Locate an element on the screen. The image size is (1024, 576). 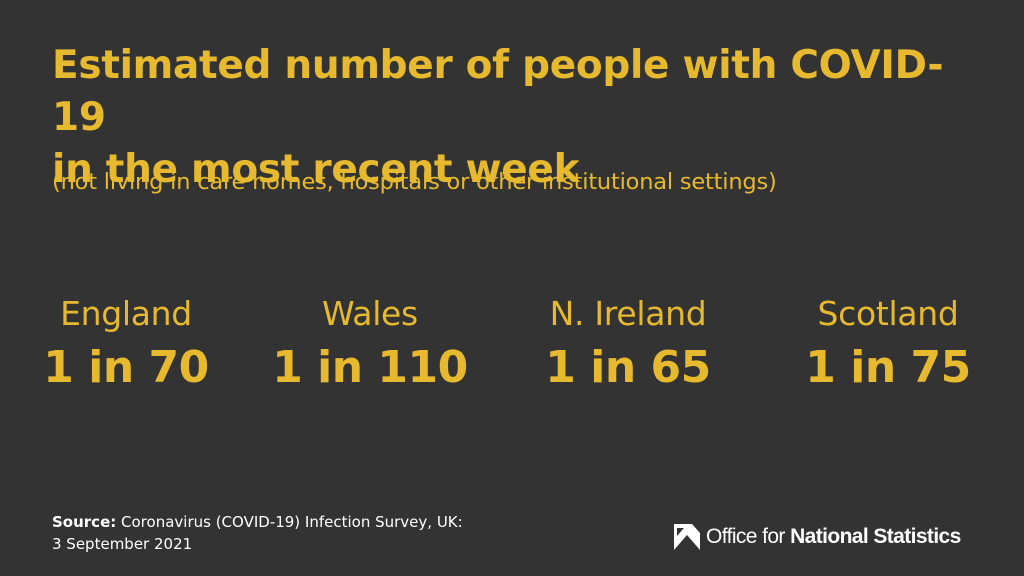
source-label: Source: is located at coordinates (84, 522).